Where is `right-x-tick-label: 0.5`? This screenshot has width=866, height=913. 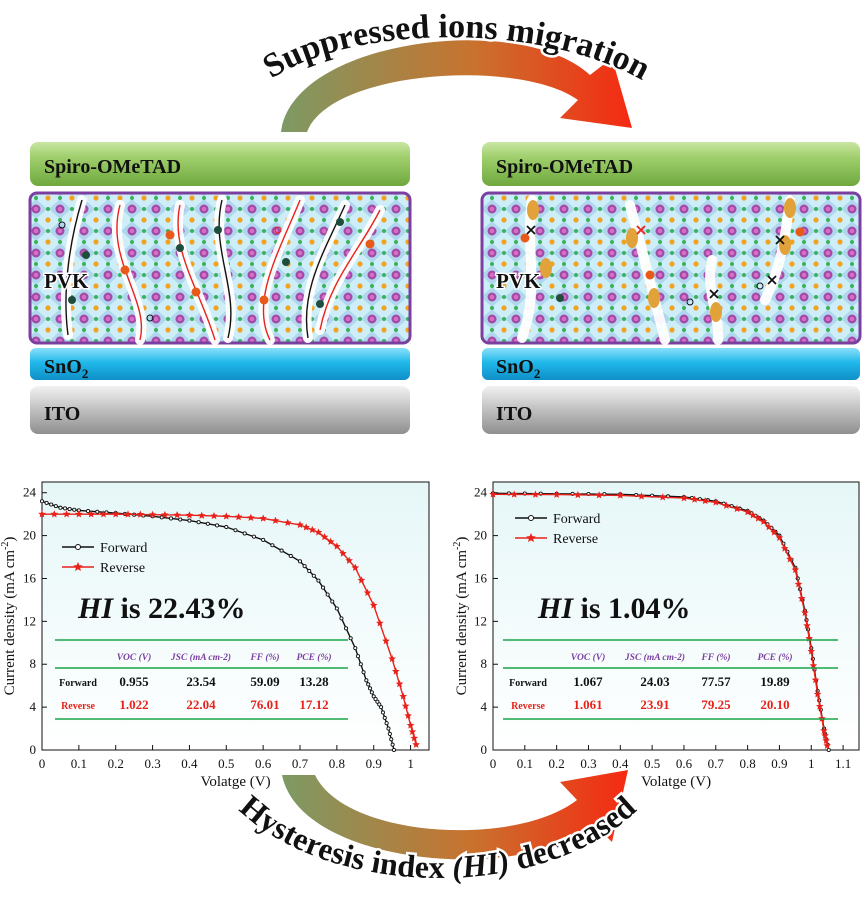 right-x-tick-label: 0.5 is located at coordinates (652, 763).